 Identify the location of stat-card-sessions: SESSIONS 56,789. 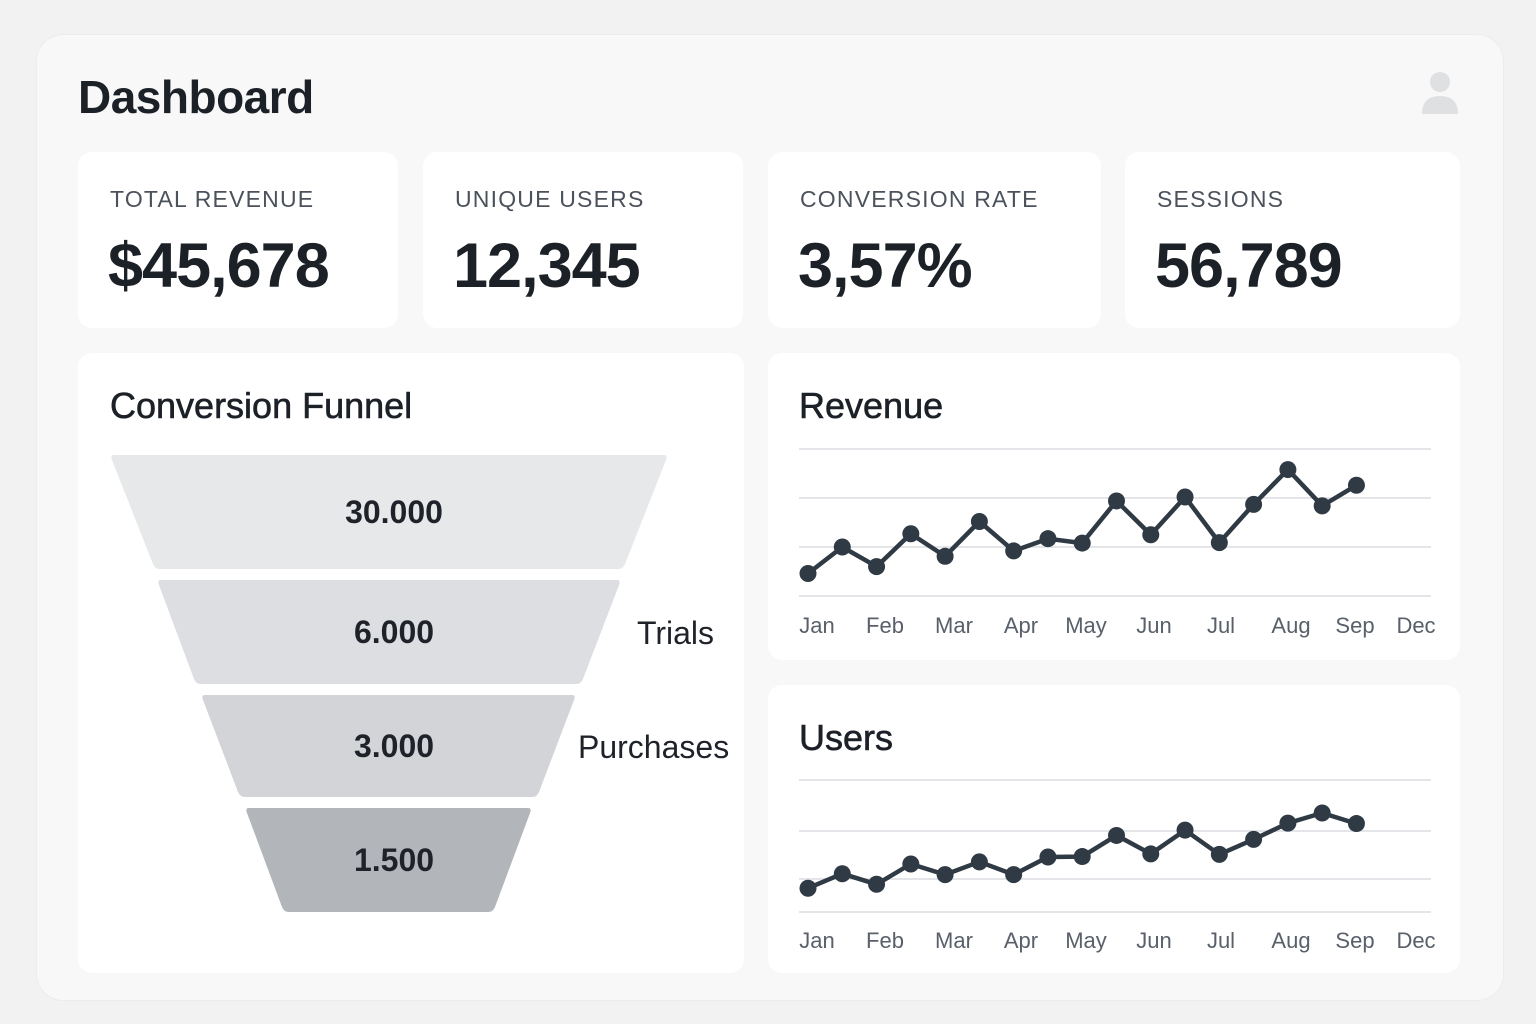
(1292, 240).